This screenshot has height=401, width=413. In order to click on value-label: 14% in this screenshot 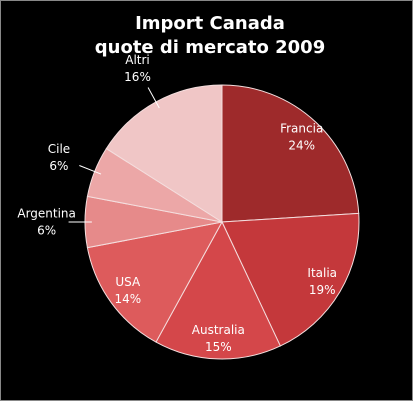, I will do `click(127, 299)`.